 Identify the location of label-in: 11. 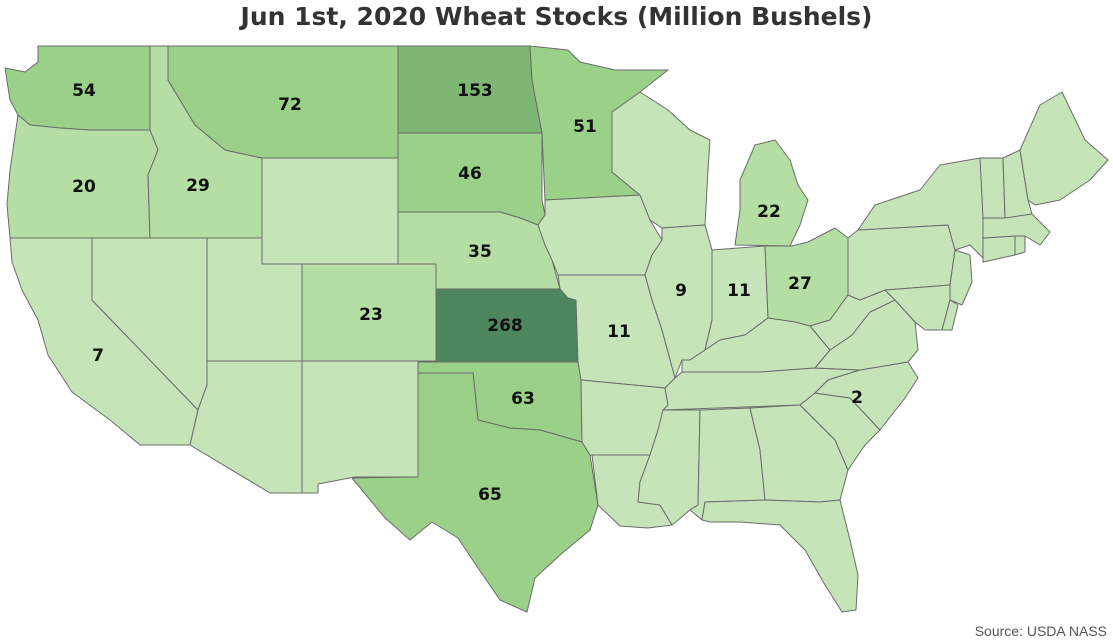
(739, 291).